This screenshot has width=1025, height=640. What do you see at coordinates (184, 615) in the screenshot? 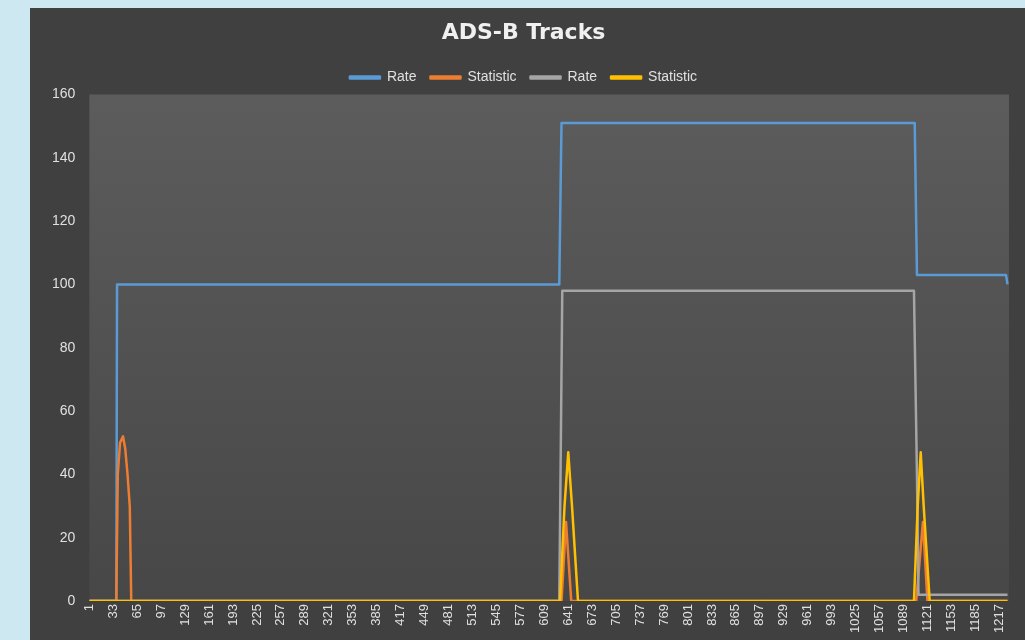
I see `x-tick-label: 129` at bounding box center [184, 615].